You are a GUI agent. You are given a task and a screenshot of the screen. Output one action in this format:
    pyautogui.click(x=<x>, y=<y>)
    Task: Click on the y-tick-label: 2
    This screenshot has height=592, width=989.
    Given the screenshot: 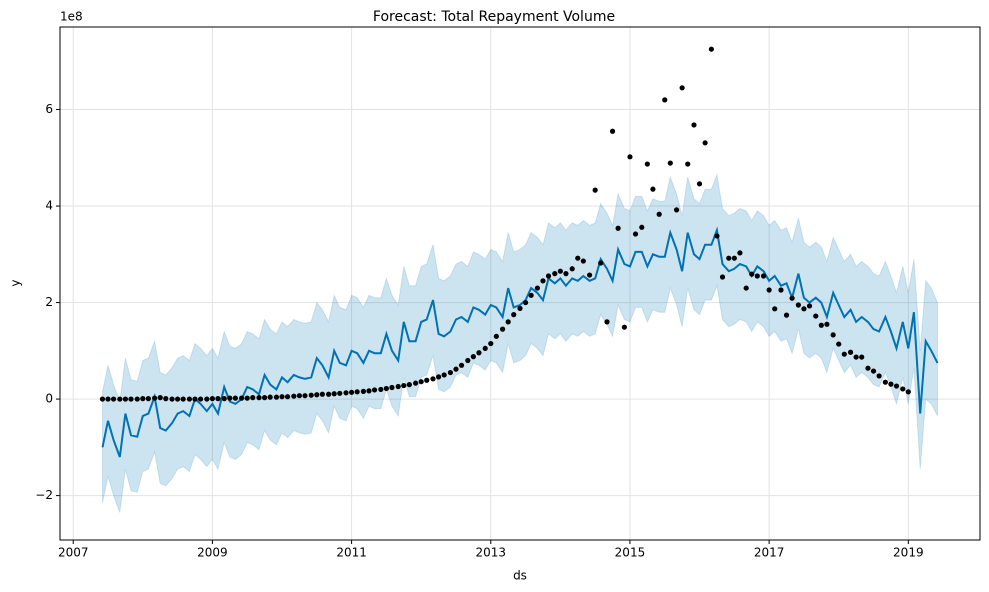 What is the action you would take?
    pyautogui.click(x=49, y=302)
    